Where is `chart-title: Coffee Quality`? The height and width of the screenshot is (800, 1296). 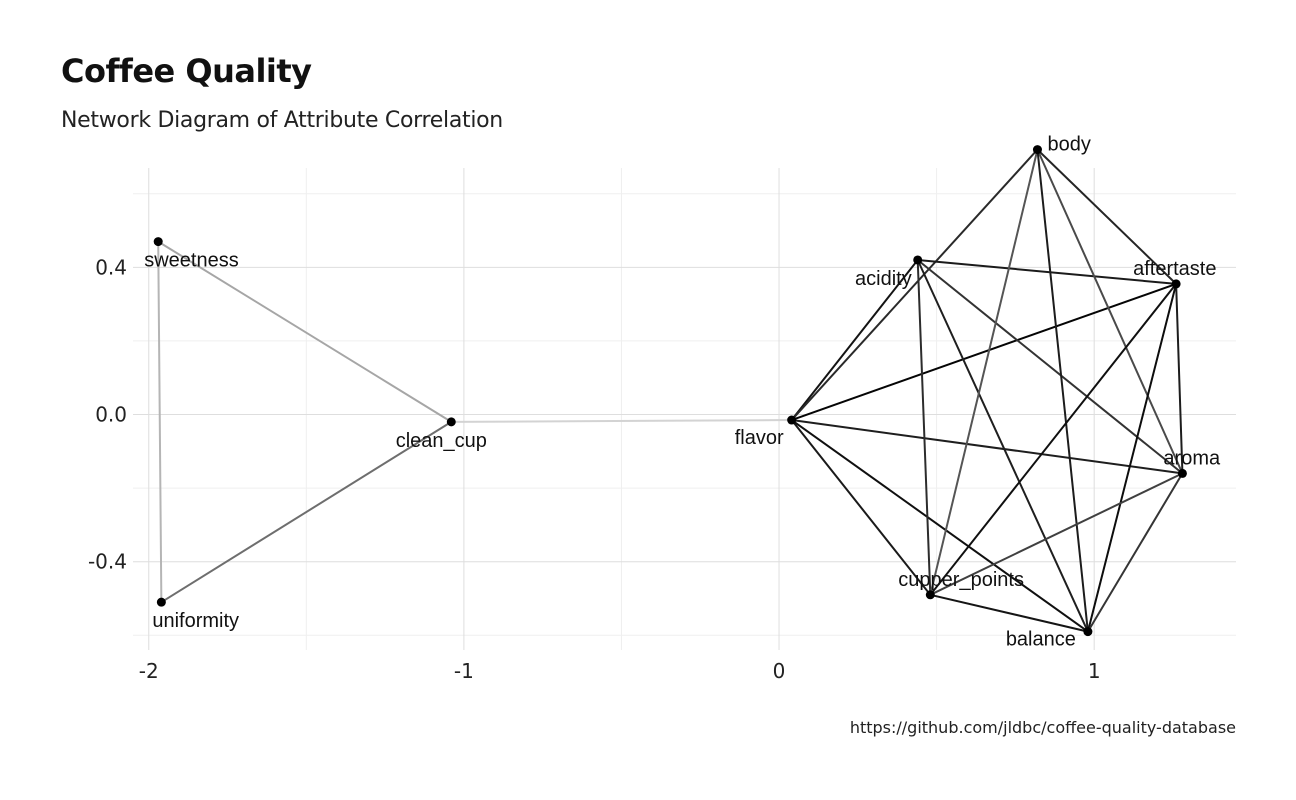
chart-title: Coffee Quality is located at coordinates (186, 71).